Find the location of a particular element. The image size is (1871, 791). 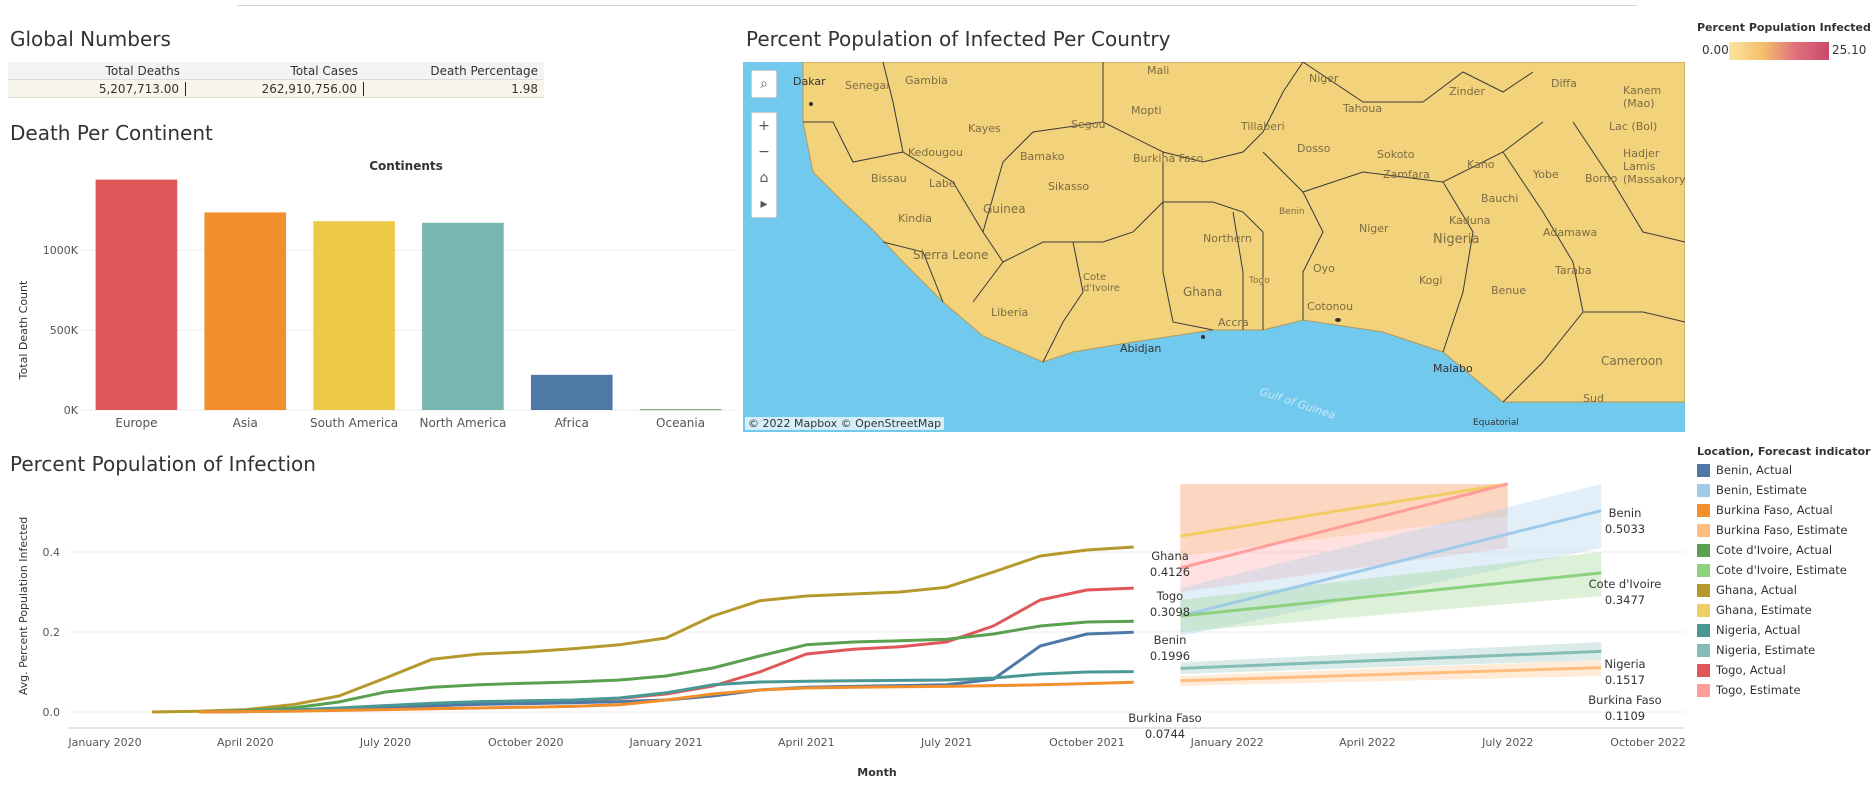

legend-item: Nigeria, Actual is located at coordinates (1748, 630).